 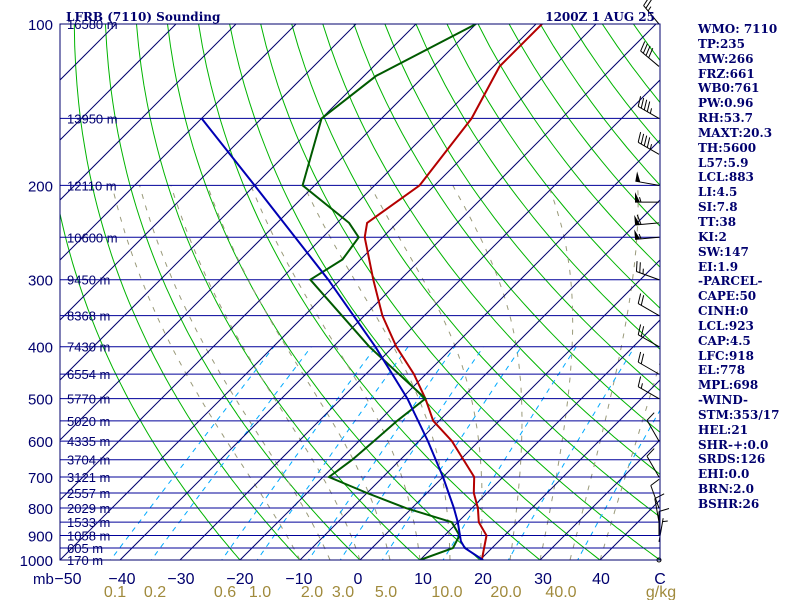 What do you see at coordinates (298, 579) in the screenshot?
I see `temperature-tick-label: −10` at bounding box center [298, 579].